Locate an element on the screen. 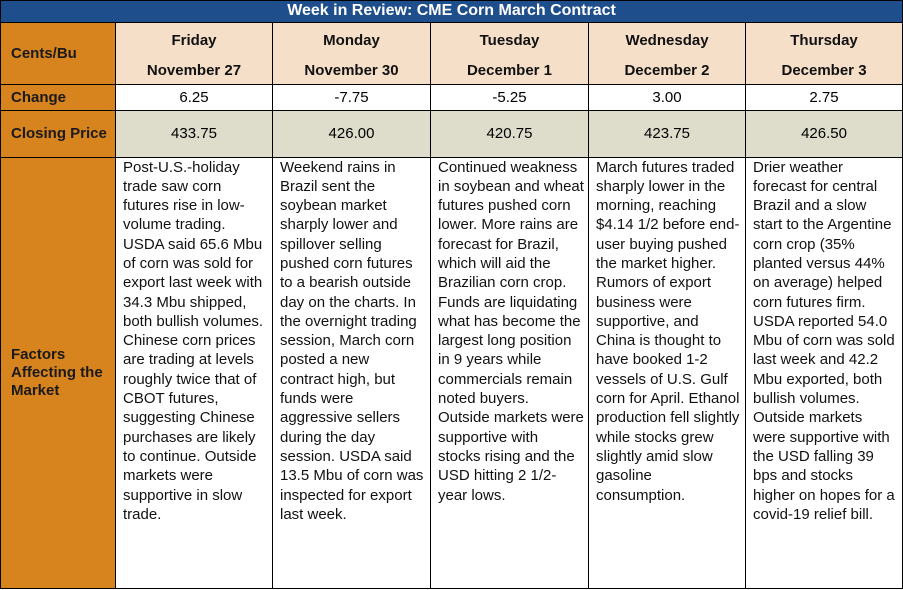 This screenshot has height=590, width=903. factors-label: Factors Affecting the Market is located at coordinates (58, 372).